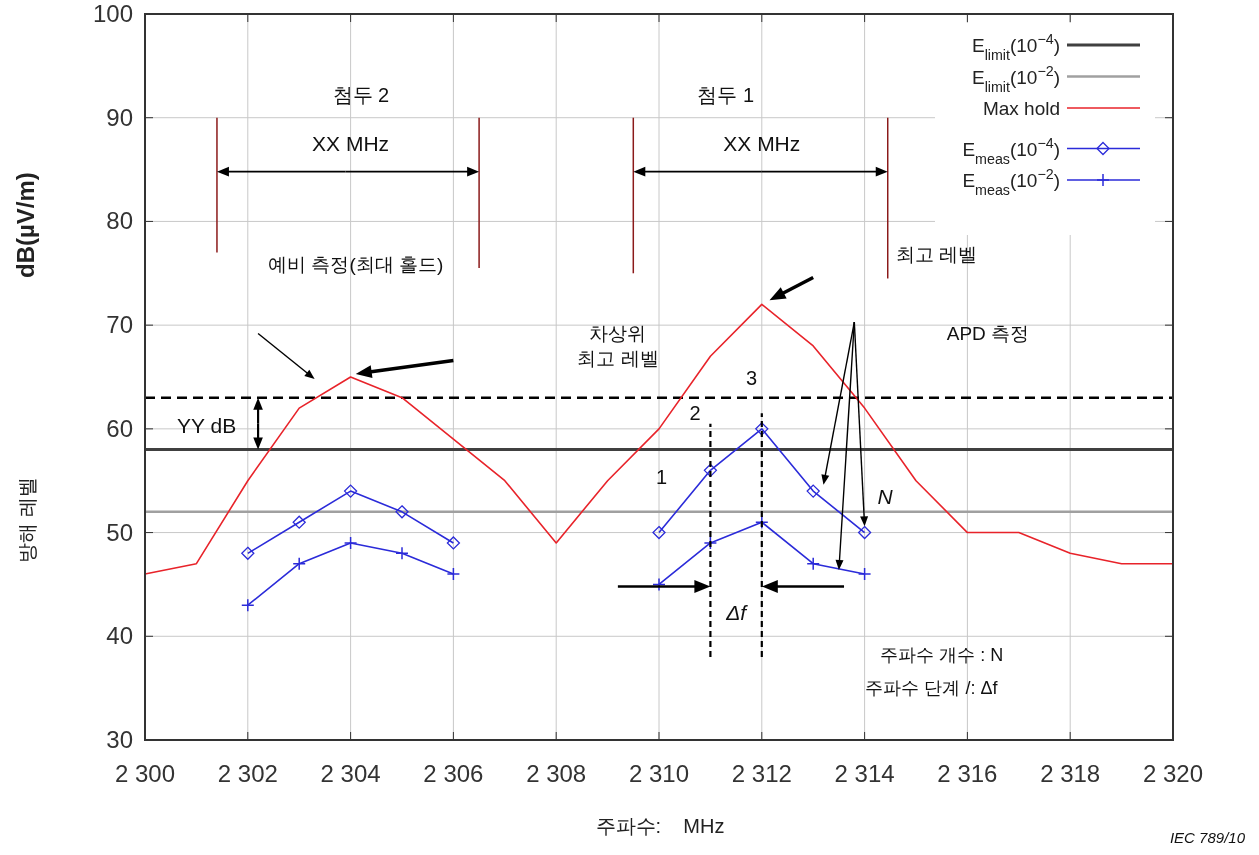 This screenshot has height=855, width=1259. I want to click on text: IEC 789/10, so click(1207, 837).